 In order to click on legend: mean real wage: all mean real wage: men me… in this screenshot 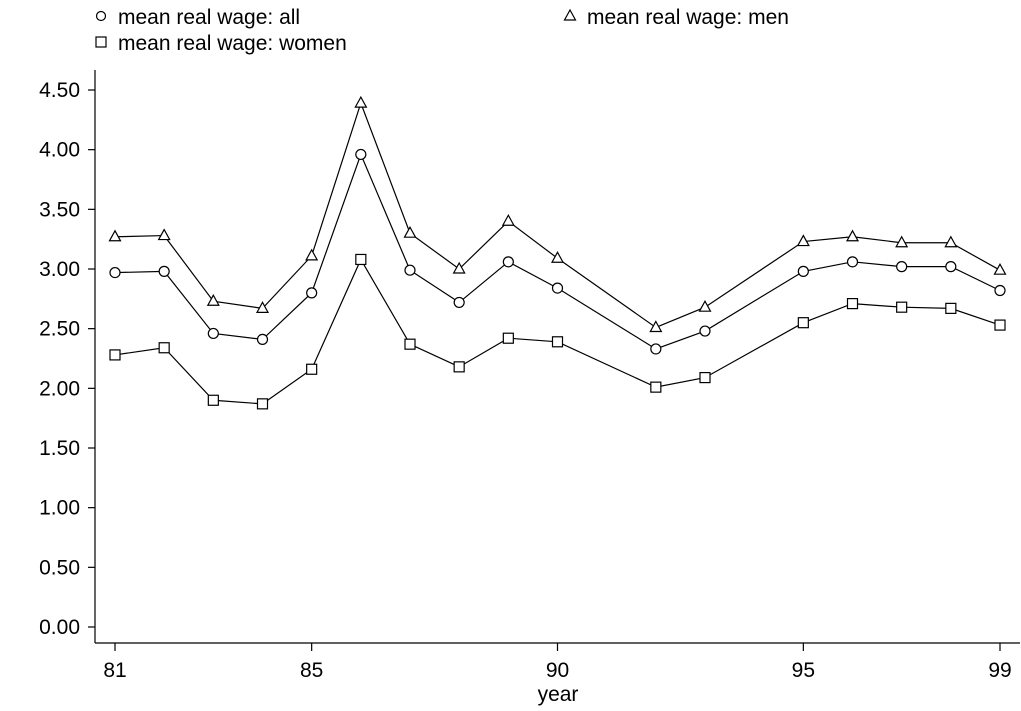, I will do `click(442, 30)`.